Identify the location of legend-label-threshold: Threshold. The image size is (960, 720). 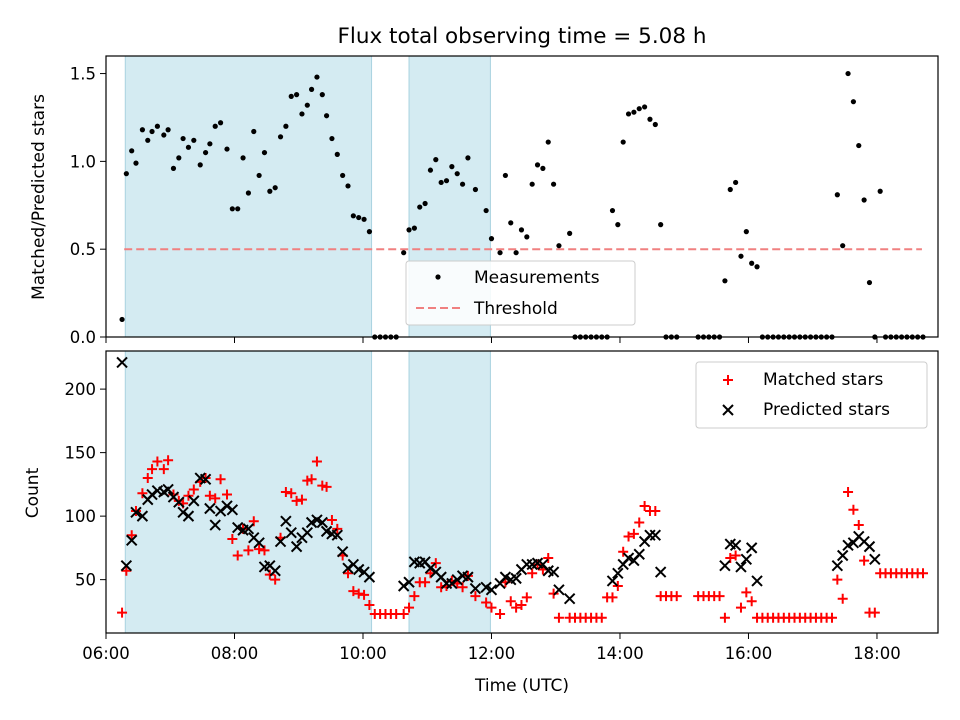
(515, 309).